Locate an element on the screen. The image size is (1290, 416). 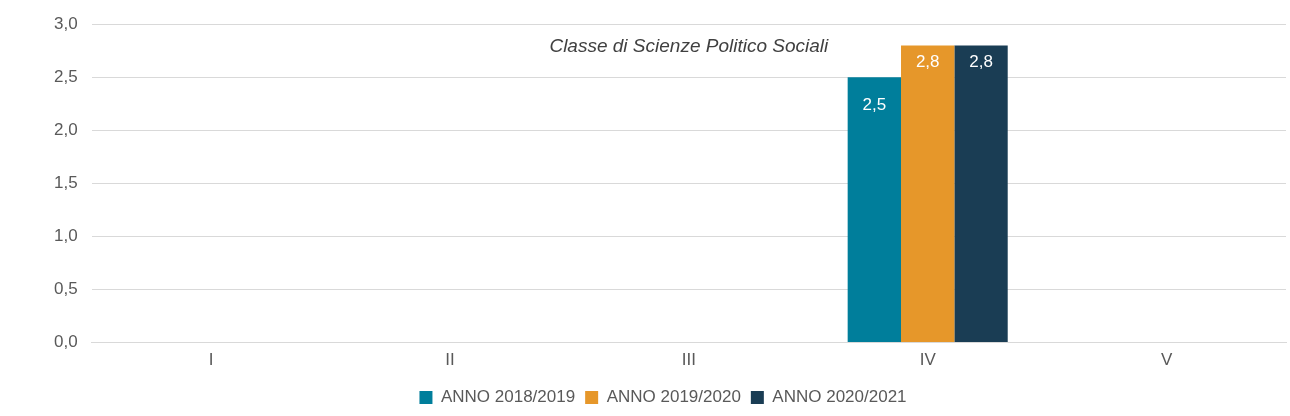
y-tick-label: 3,0 is located at coordinates (65, 23).